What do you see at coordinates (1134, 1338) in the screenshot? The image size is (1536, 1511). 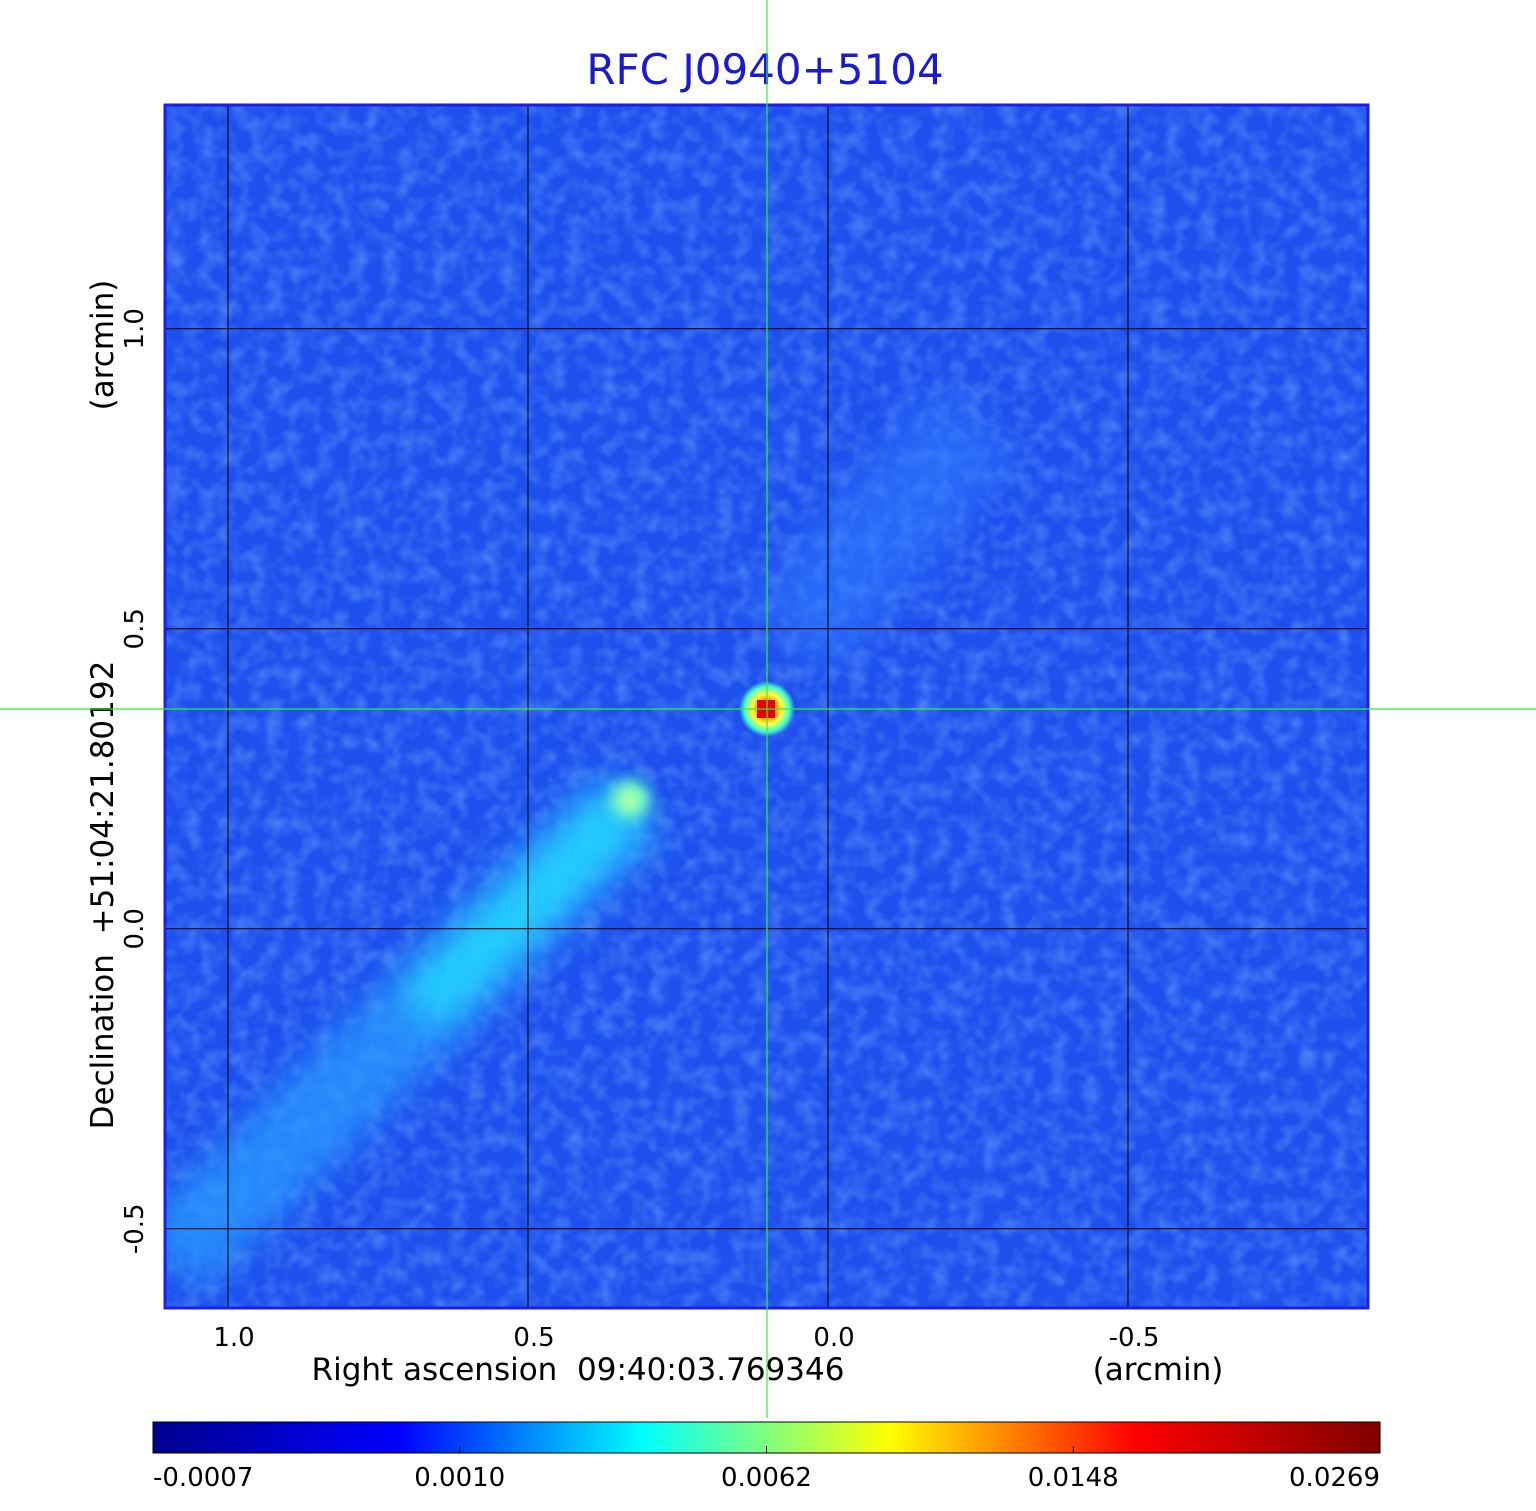 I see `x-tick-label: -0.5` at bounding box center [1134, 1338].